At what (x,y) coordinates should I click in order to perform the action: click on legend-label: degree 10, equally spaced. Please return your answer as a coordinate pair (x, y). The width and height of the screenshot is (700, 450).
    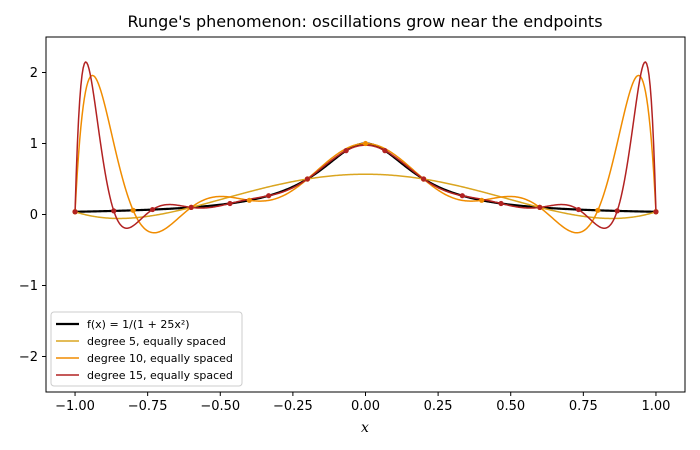
    Looking at the image, I should click on (160, 358).